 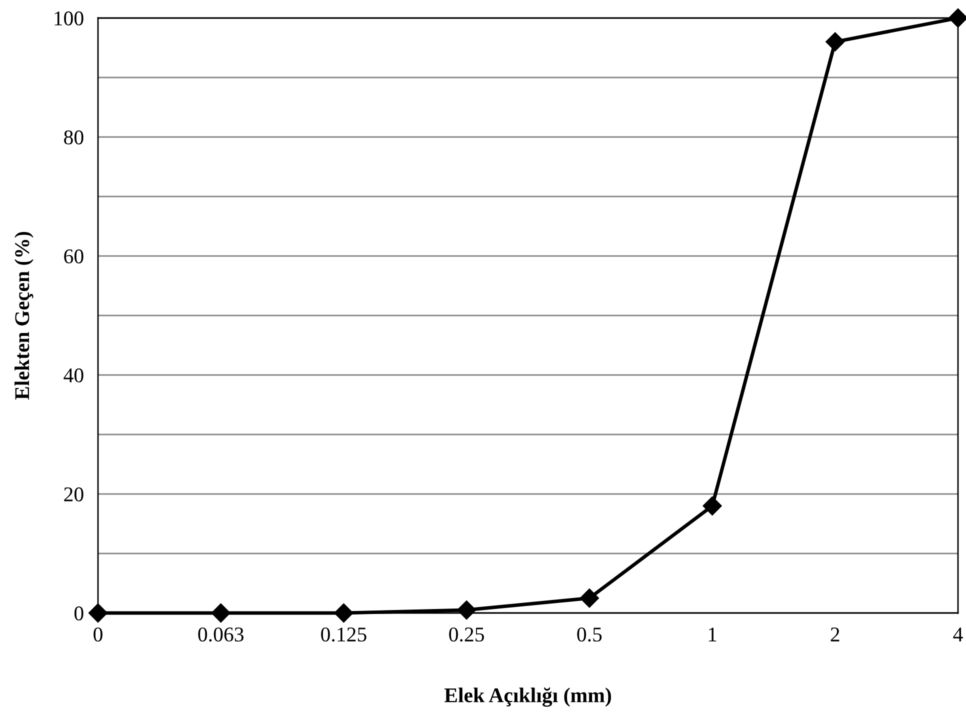 What do you see at coordinates (221, 634) in the screenshot?
I see `x-tick-label: 0.063` at bounding box center [221, 634].